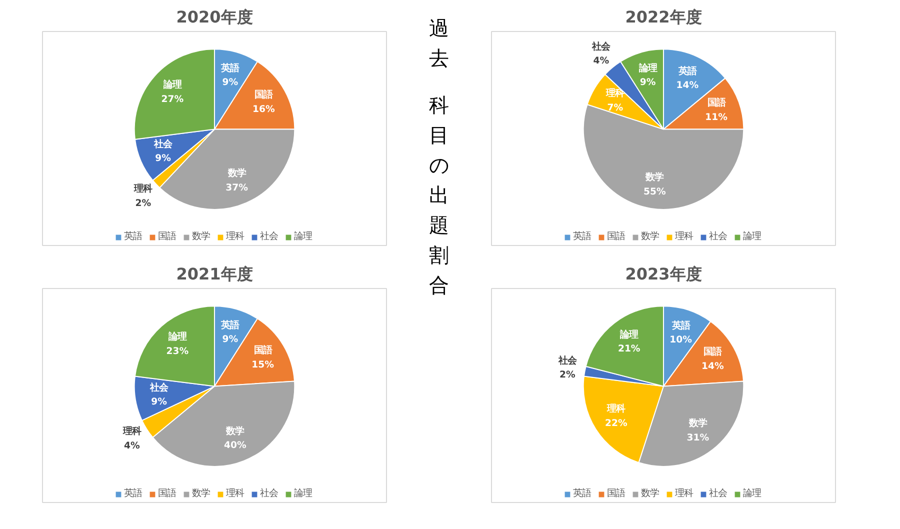 The image size is (900, 529). I want to click on chart-title: 2020年度, so click(214, 17).